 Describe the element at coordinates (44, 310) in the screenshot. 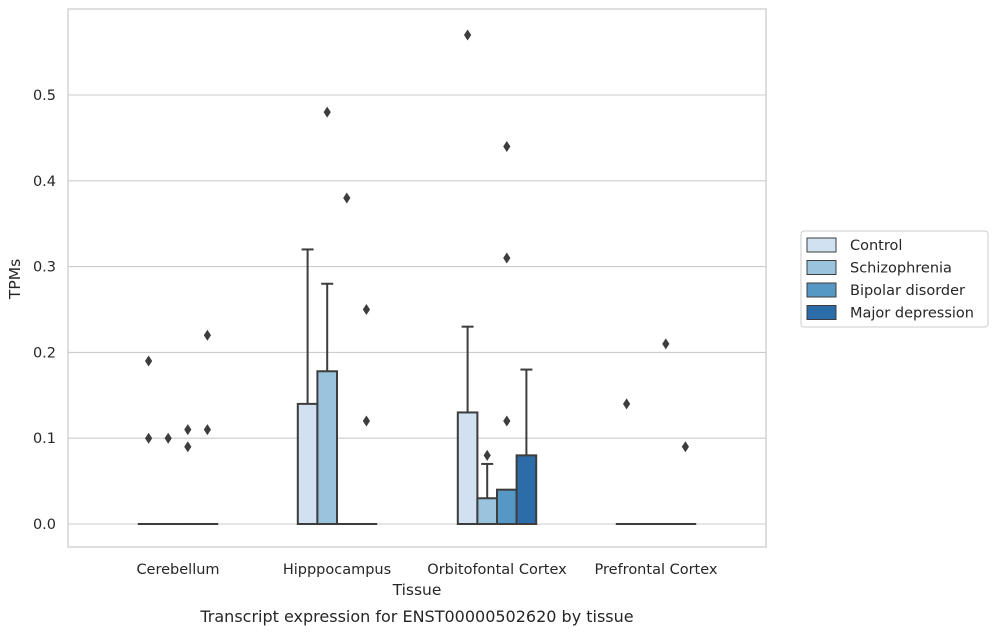

I see `y-tick-labels: 0.0 0.1 0.2 0.3 0.4 0.5` at that location.